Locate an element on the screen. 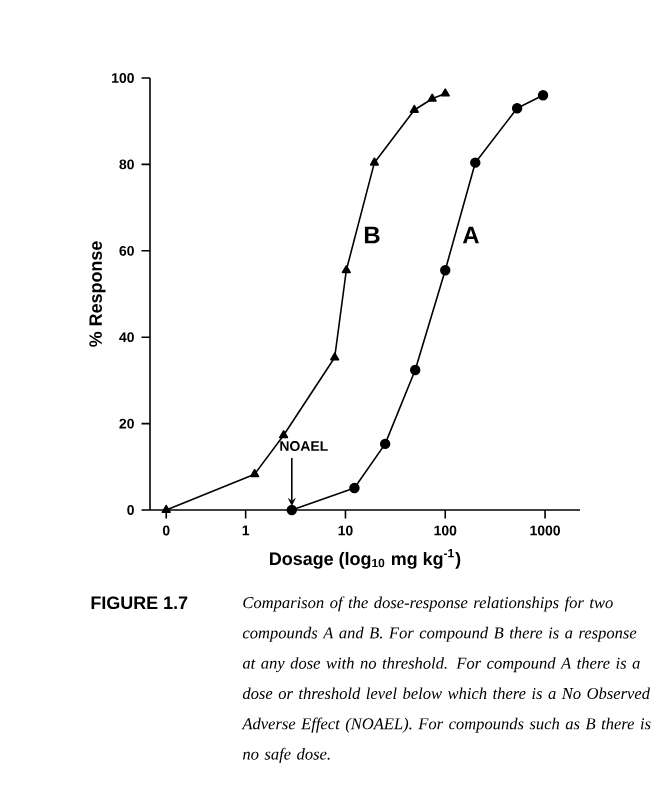 The width and height of the screenshot is (670, 804). series-label: A is located at coordinates (470, 235).